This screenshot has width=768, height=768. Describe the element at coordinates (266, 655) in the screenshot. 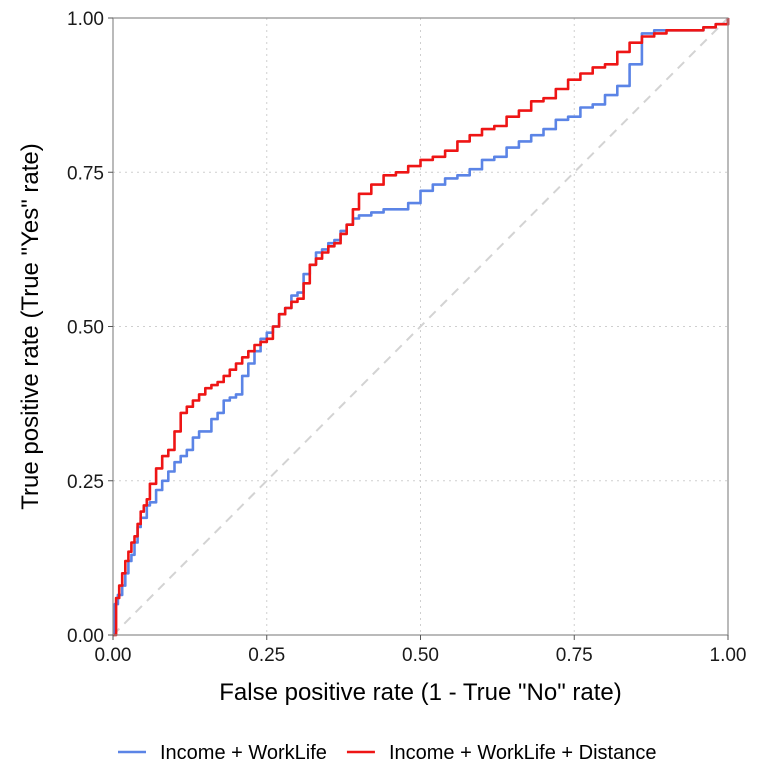

I see `x-tick-label: 0.25` at that location.